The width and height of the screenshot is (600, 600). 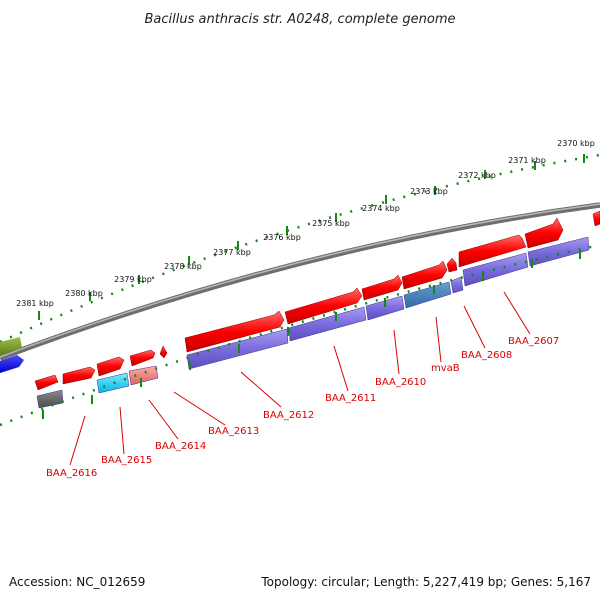 What do you see at coordinates (113, 383) in the screenshot?
I see `protein-feature-cyan` at bounding box center [113, 383].